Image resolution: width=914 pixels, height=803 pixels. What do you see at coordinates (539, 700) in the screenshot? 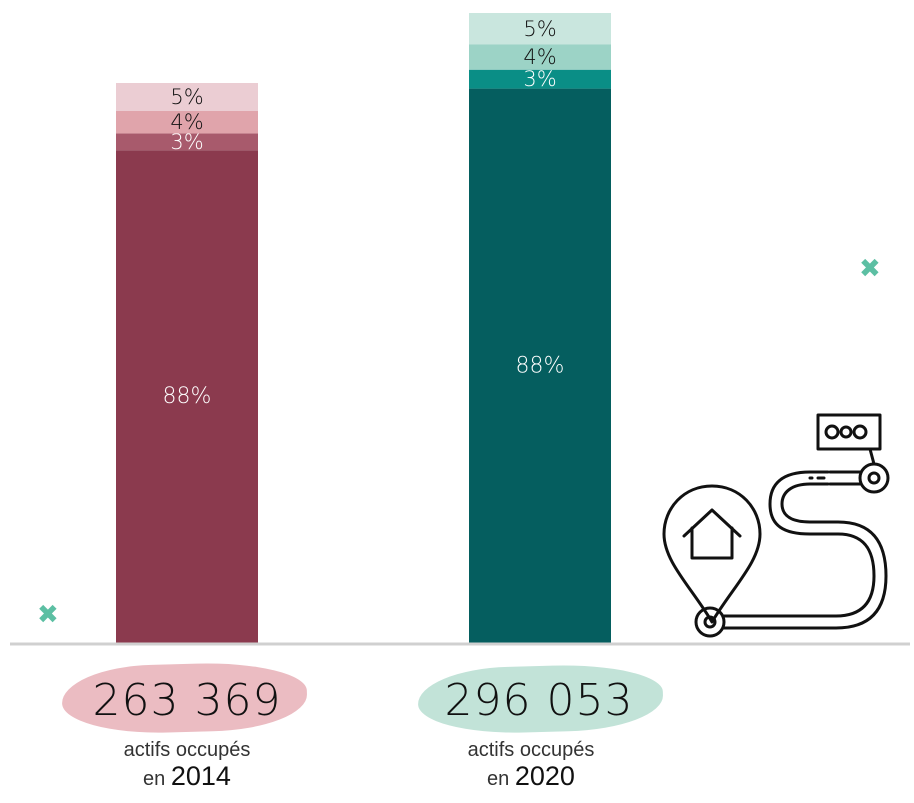
I see `total-2020: 296 053` at bounding box center [539, 700].